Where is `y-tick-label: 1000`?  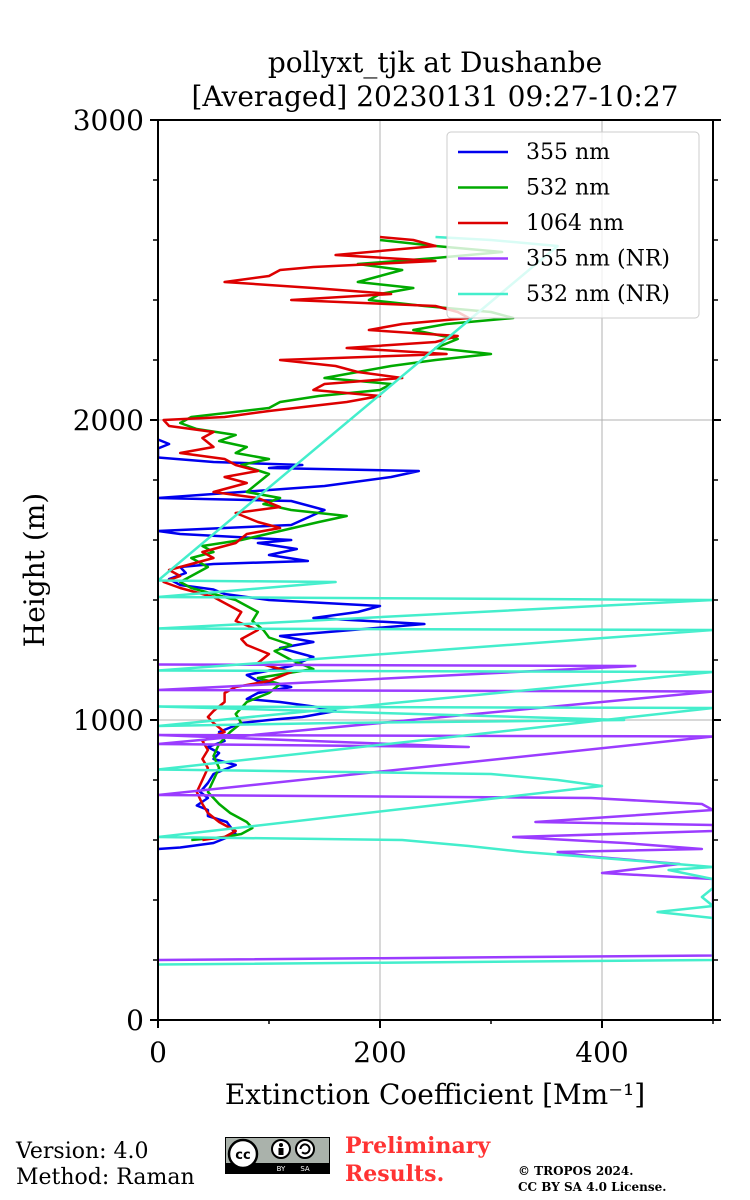
y-tick-label: 1000 is located at coordinates (108, 720).